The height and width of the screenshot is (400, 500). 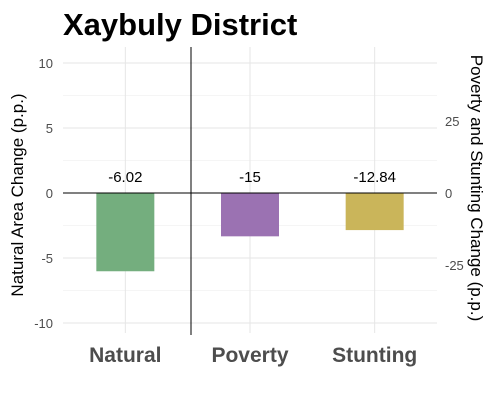 What do you see at coordinates (374, 177) in the screenshot?
I see `data-label-stunting: -12.84` at bounding box center [374, 177].